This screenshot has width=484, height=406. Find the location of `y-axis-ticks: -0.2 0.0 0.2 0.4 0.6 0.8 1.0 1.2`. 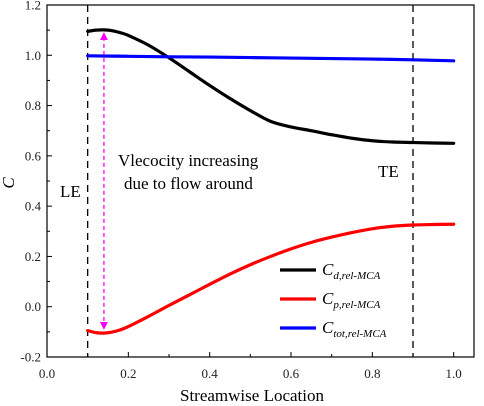

y-axis-ticks: -0.2 0.0 0.2 0.4 0.6 0.8 1.0 1.2 is located at coordinates (36, 182).